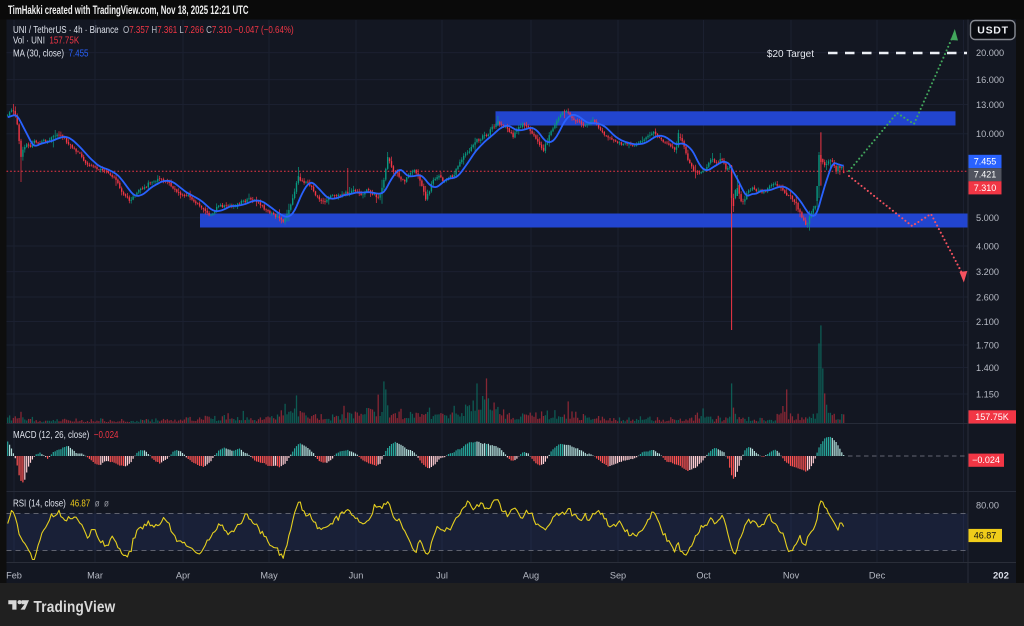  What do you see at coordinates (985, 161) in the screenshot?
I see `svg-text: 7.455` at bounding box center [985, 161].